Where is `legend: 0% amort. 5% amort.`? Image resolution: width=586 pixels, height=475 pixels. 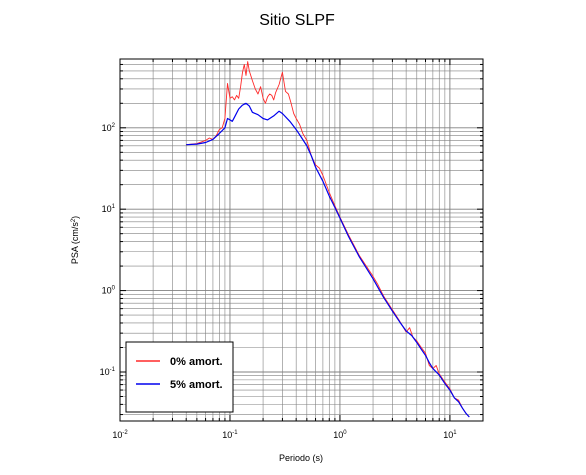 legend: 0% amort. 5% amort. is located at coordinates (179, 377).